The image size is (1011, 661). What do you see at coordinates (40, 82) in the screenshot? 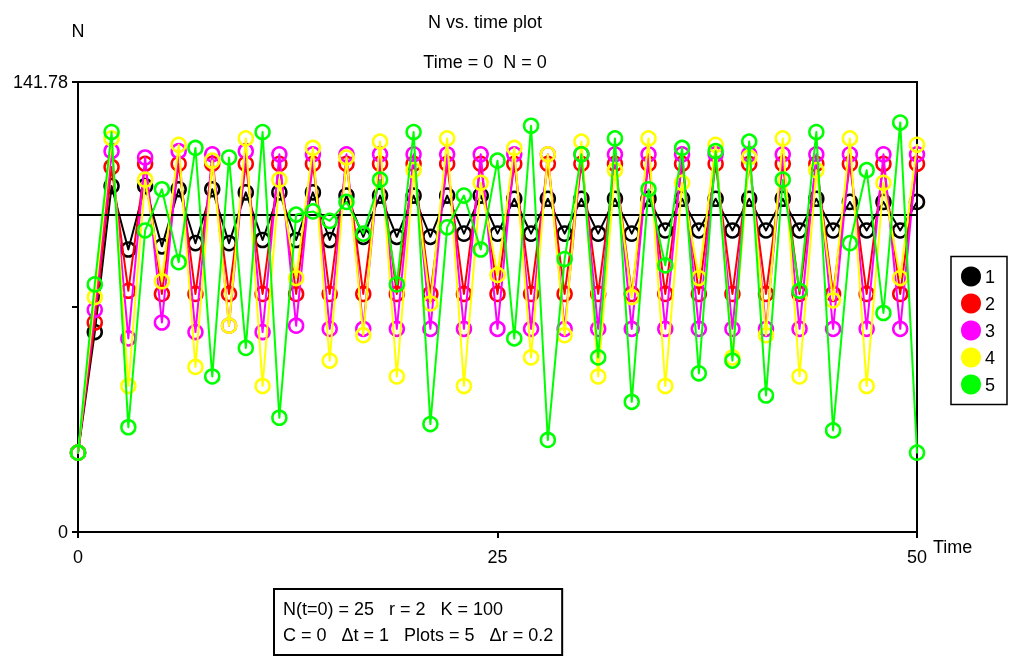
I see `y-tick-label: 141.78` at bounding box center [40, 82].